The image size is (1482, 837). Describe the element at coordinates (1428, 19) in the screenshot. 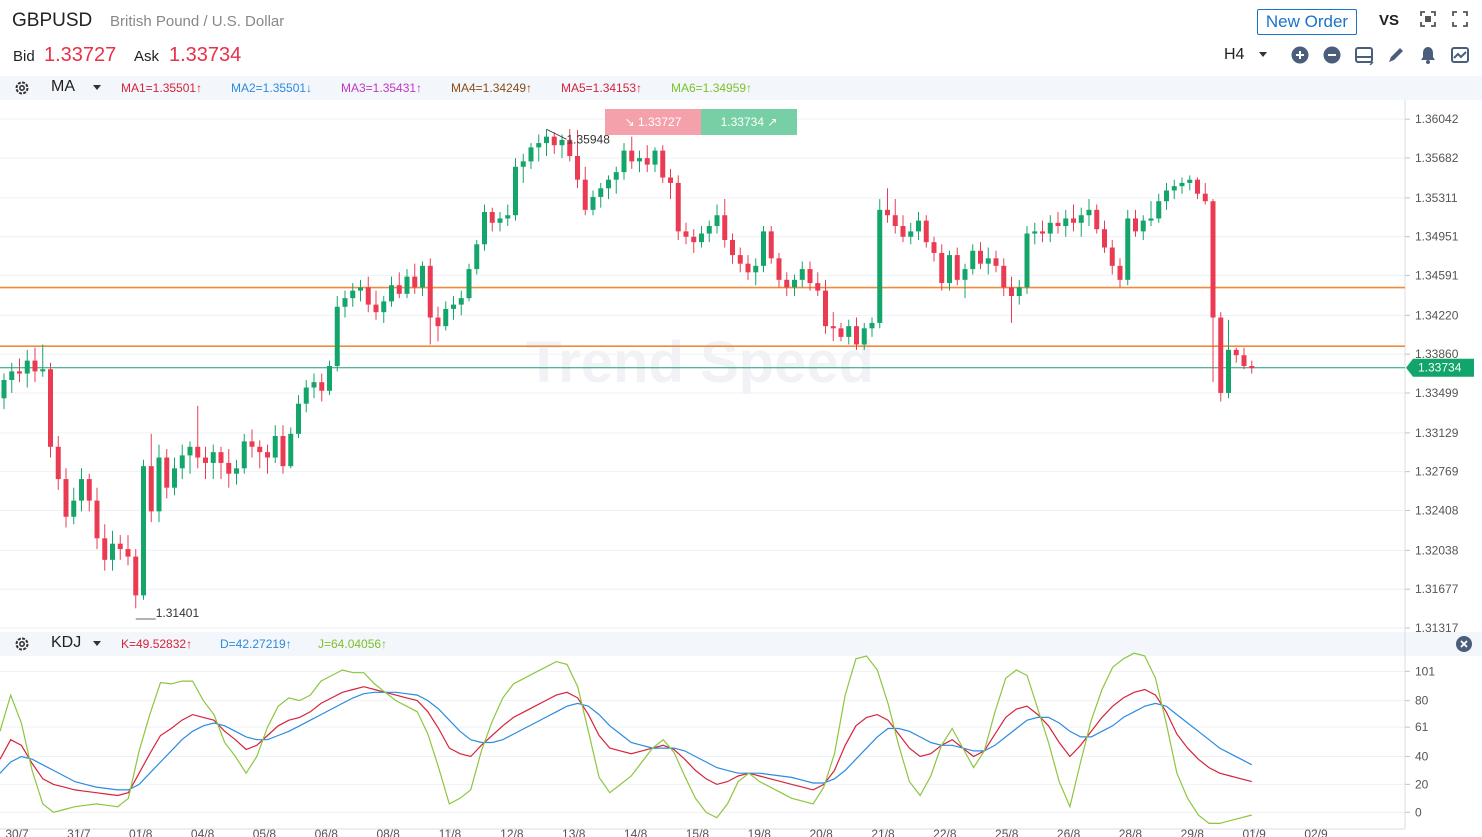

I see `fullscreen-icon` at that location.